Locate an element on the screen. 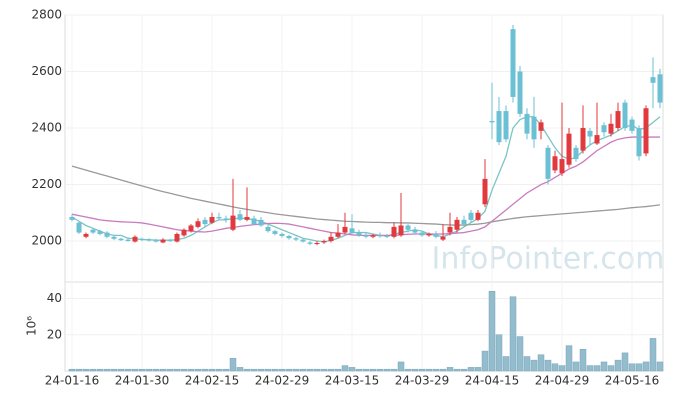 The height and width of the screenshot is (404, 673). y-tick-label: 2400 is located at coordinates (46, 128).